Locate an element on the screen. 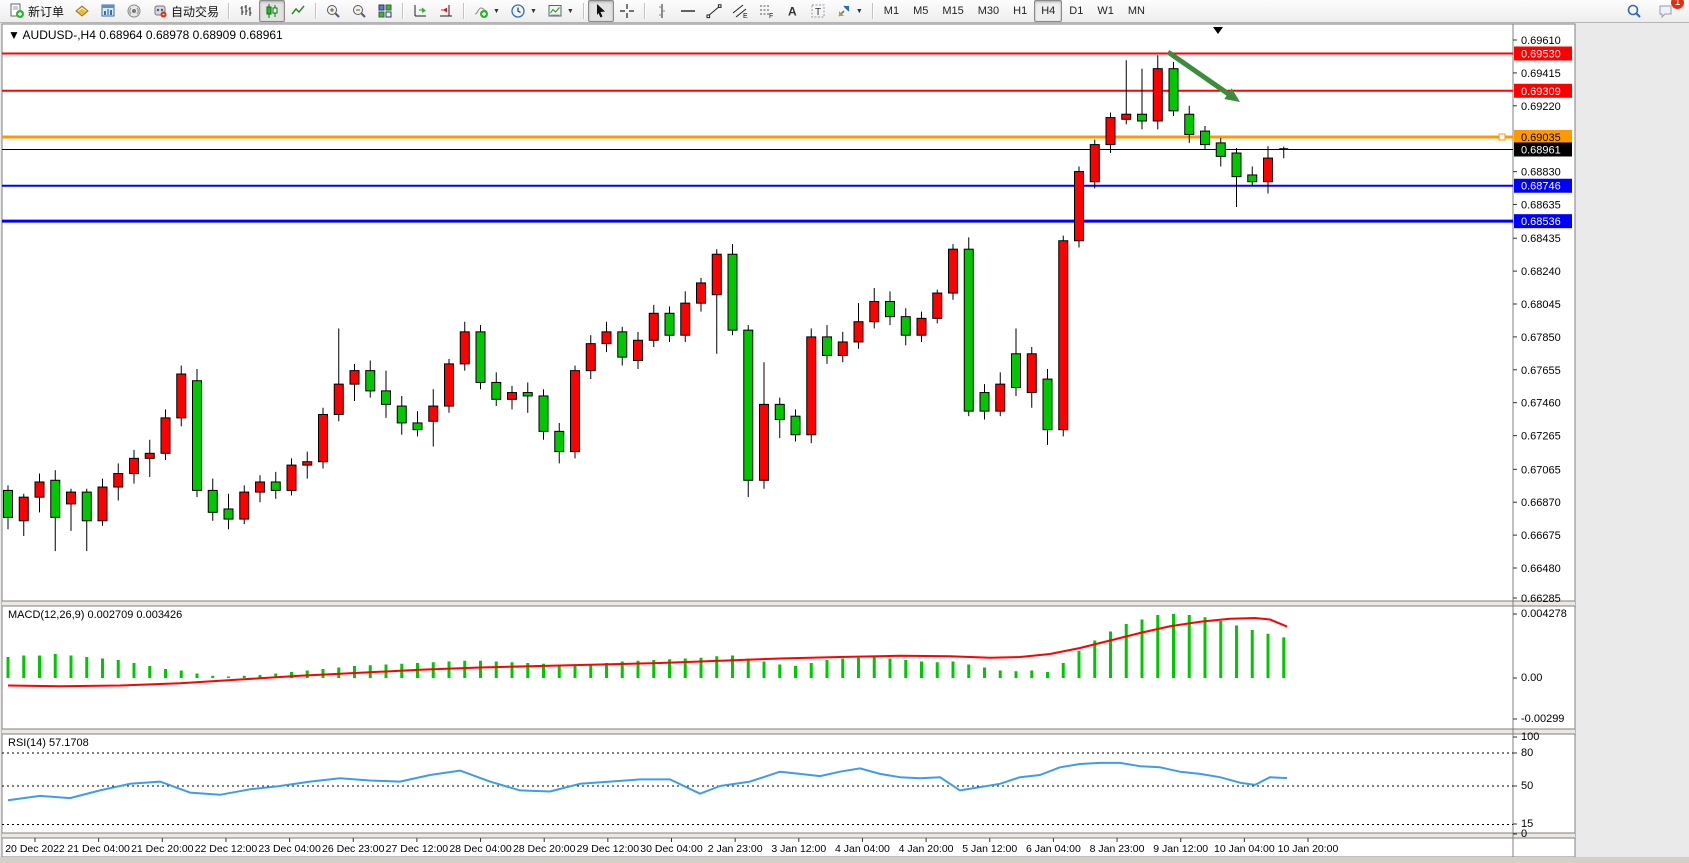  signals-button is located at coordinates (134, 11).